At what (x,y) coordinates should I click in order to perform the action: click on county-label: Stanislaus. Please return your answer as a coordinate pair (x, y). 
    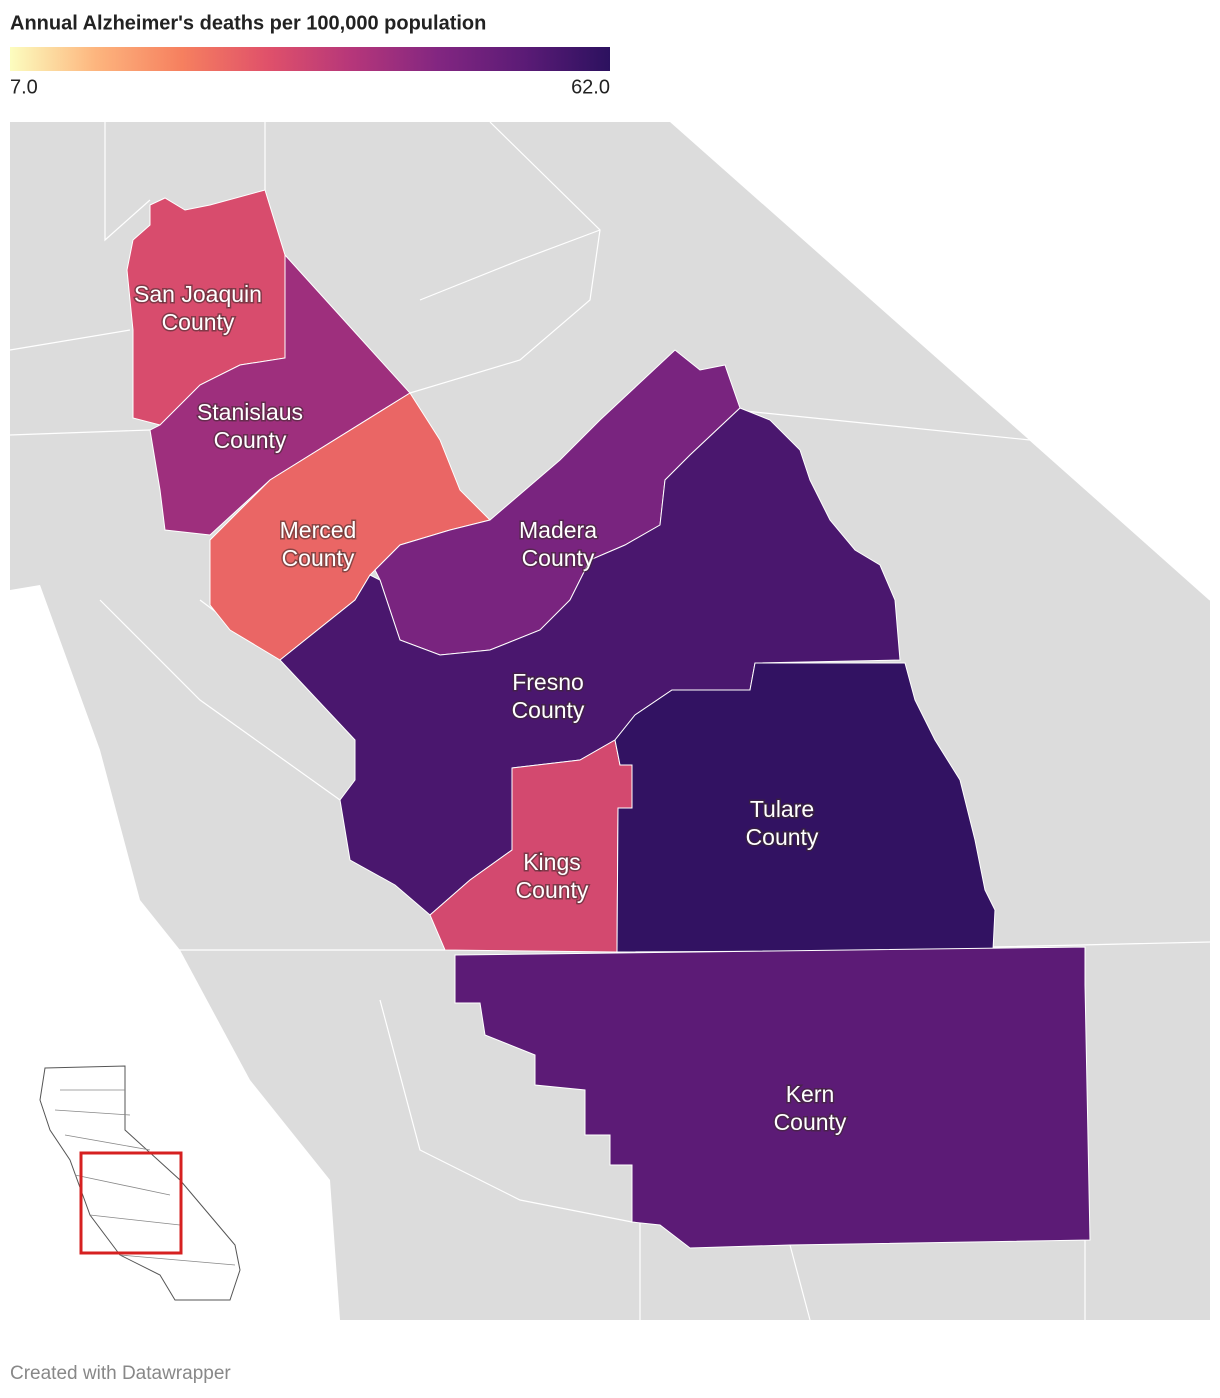
    Looking at the image, I should click on (250, 412).